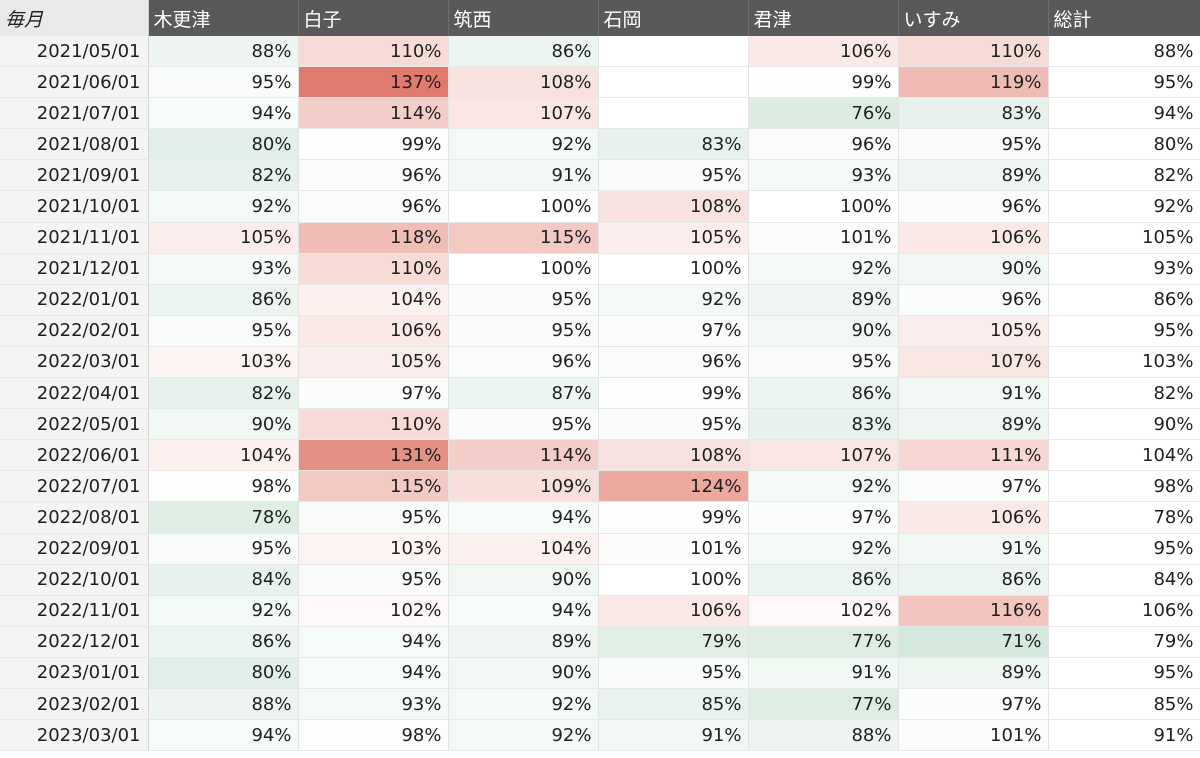 The width and height of the screenshot is (1200, 758). Describe the element at coordinates (673, 206) in the screenshot. I see `cell-ishioka: 108%` at that location.